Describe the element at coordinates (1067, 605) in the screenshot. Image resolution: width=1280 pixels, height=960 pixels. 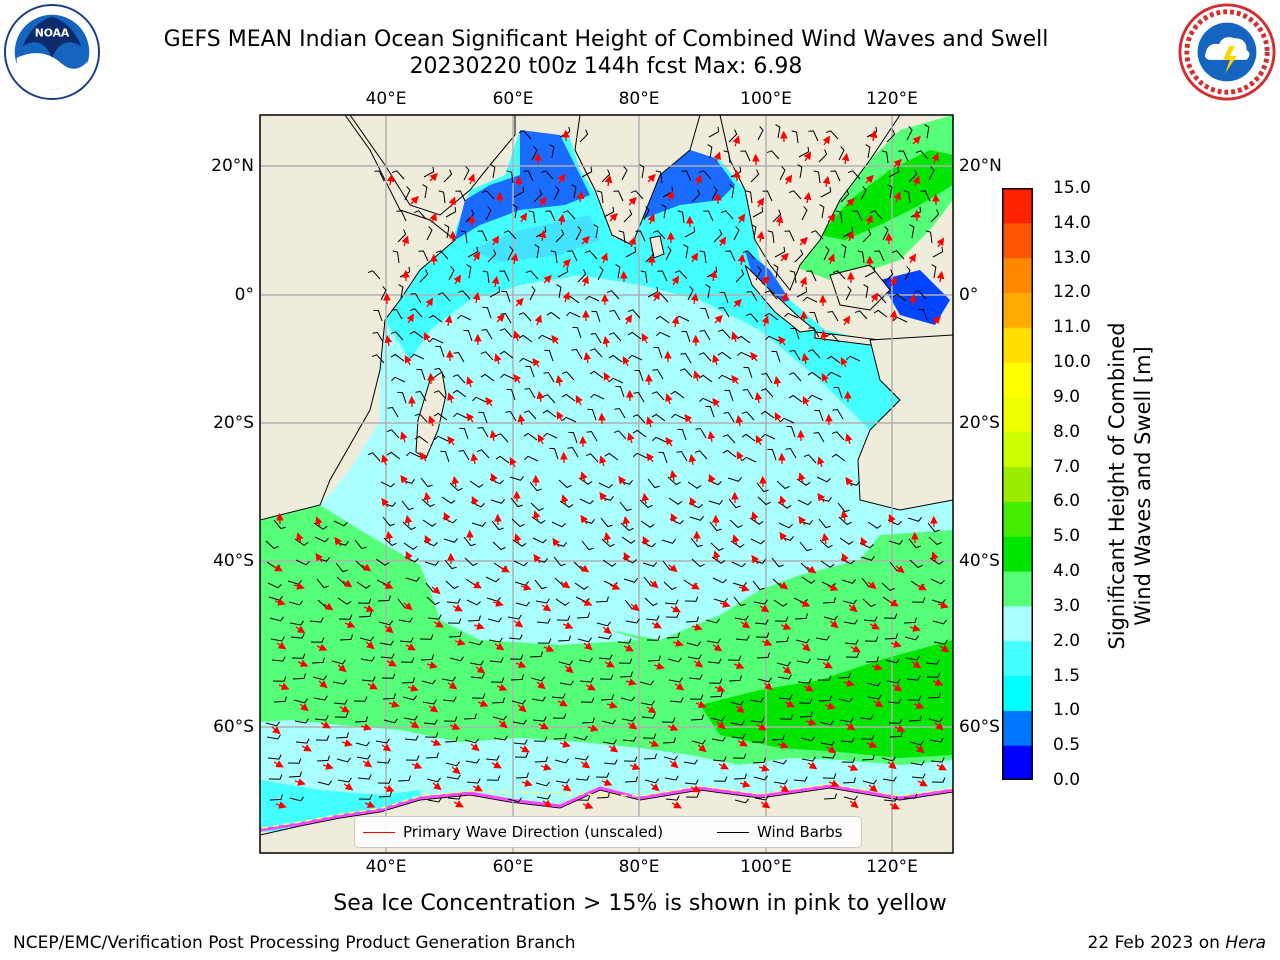
I see `colorbar-tick-label: 3.0` at that location.